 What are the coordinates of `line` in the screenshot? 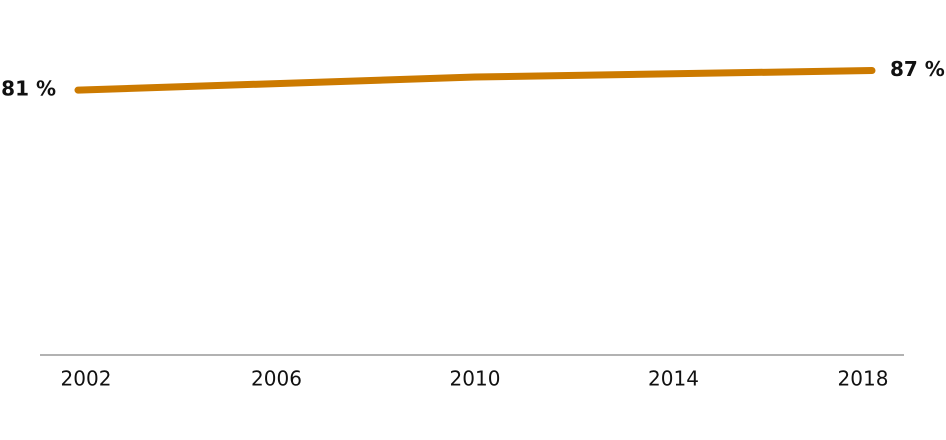 It's located at (475, 80).